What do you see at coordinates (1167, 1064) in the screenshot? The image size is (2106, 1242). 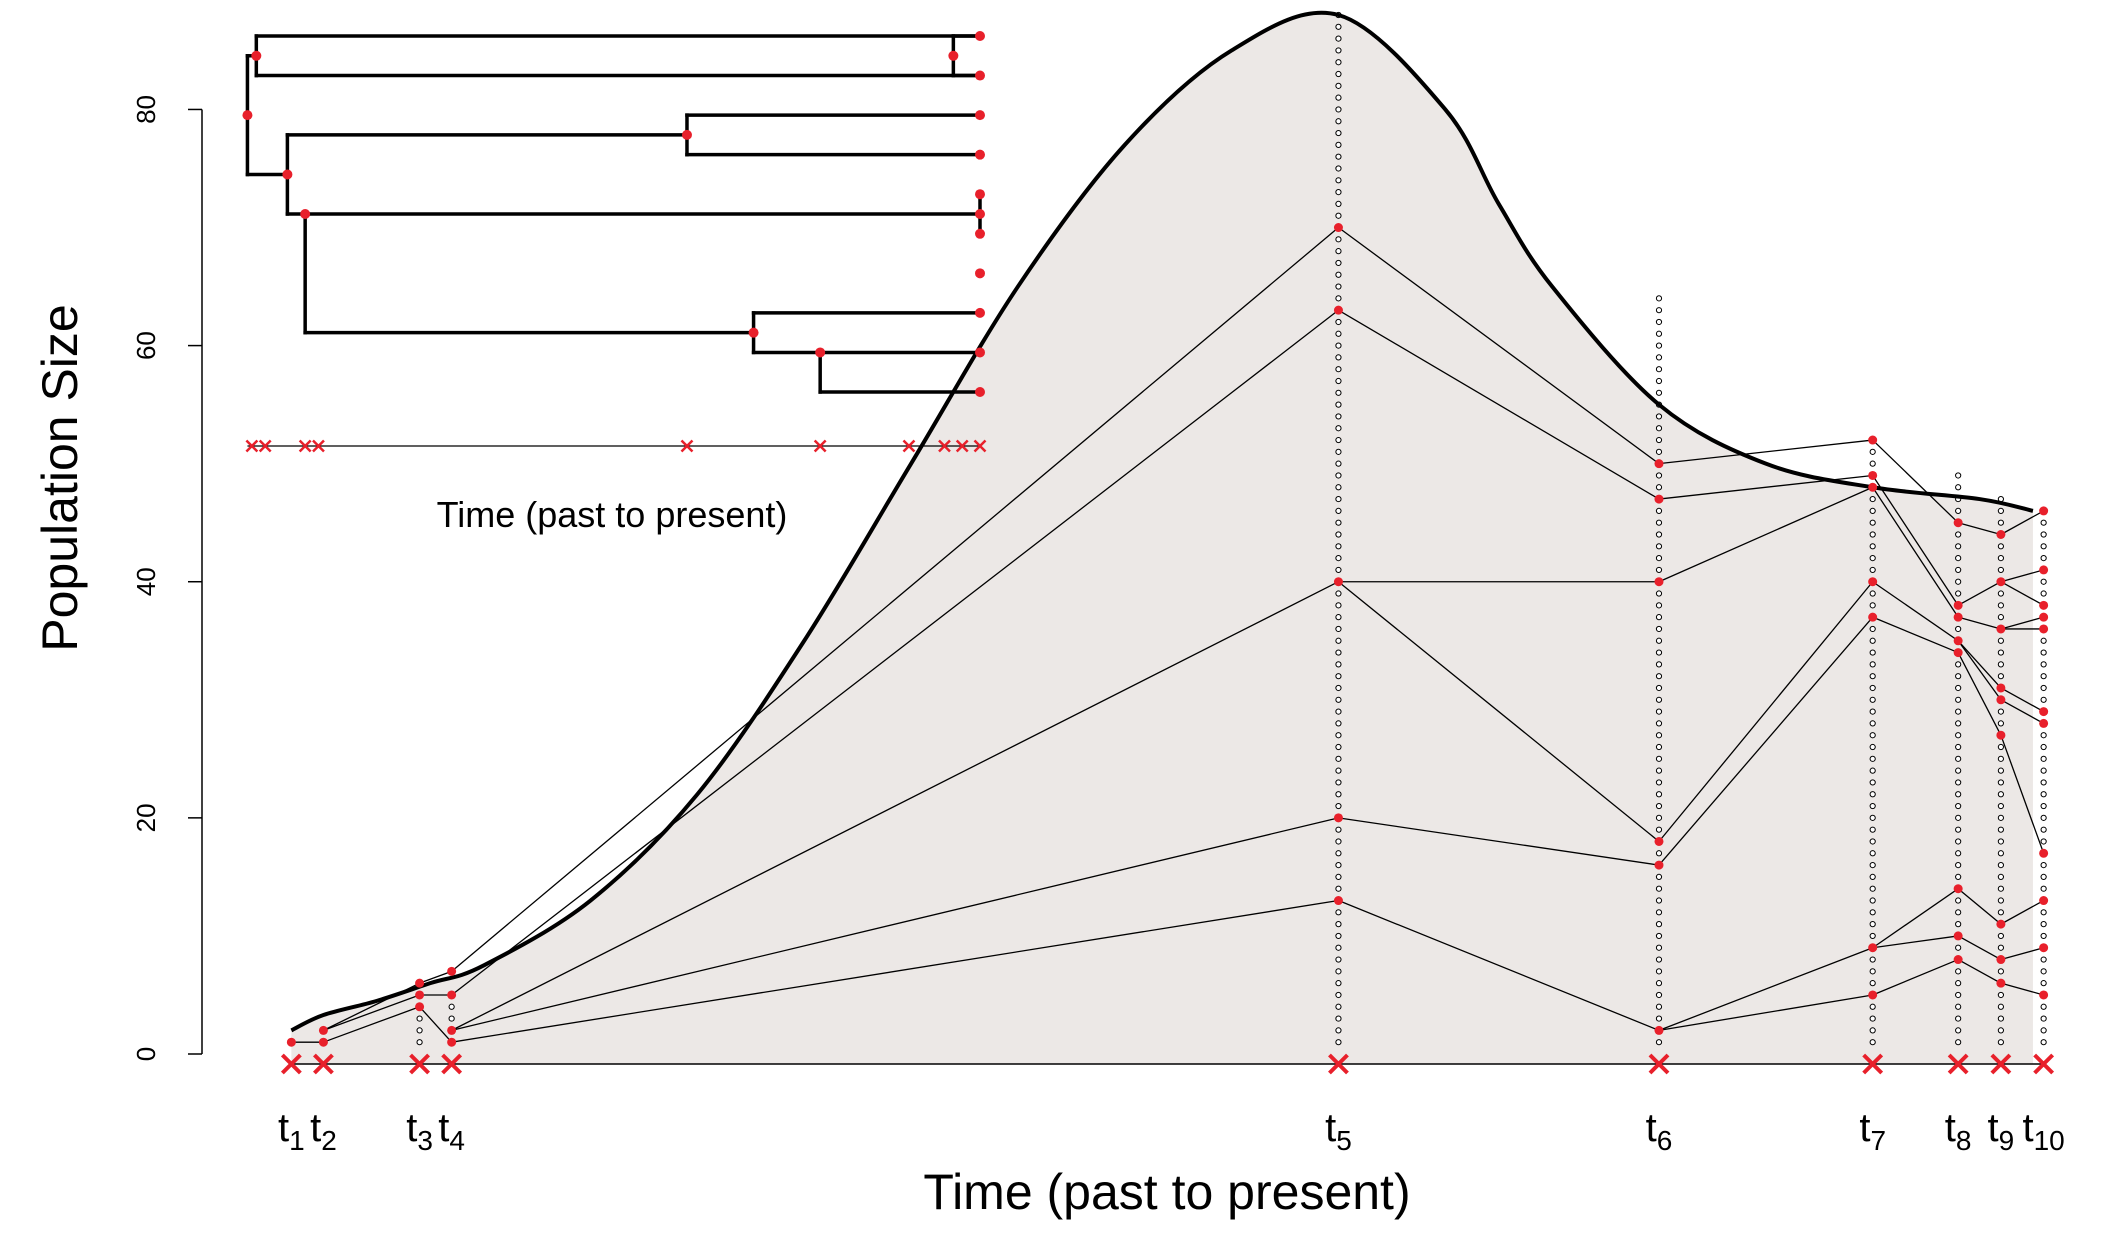 I see `sampling-time-markers` at bounding box center [1167, 1064].